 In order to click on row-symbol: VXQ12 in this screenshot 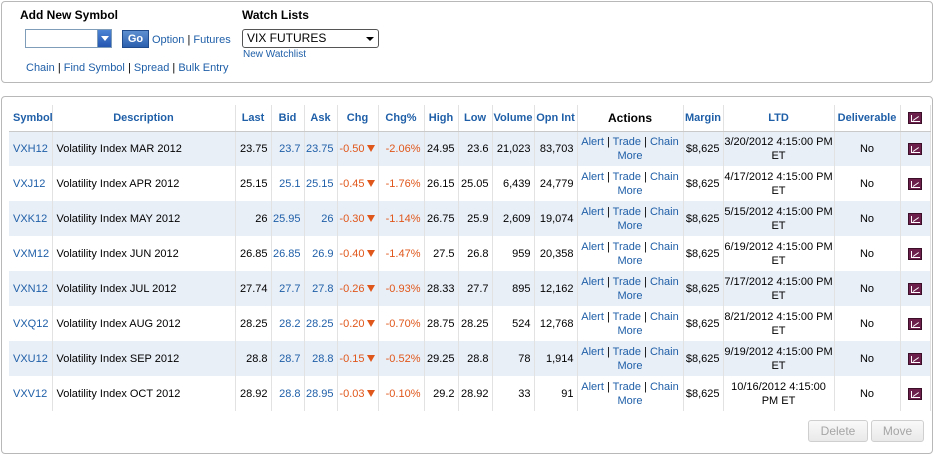, I will do `click(31, 323)`.